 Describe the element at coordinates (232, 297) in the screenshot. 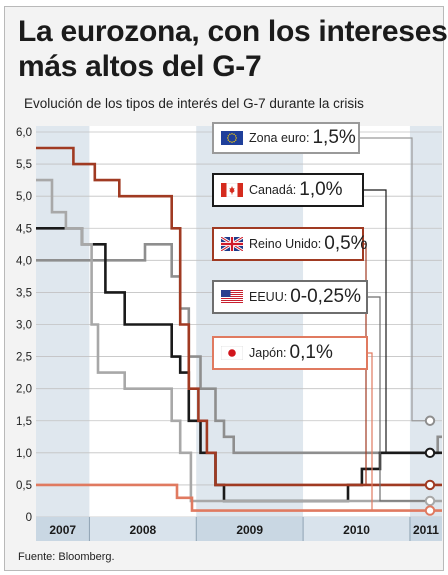

I see `us-flag-icon` at that location.